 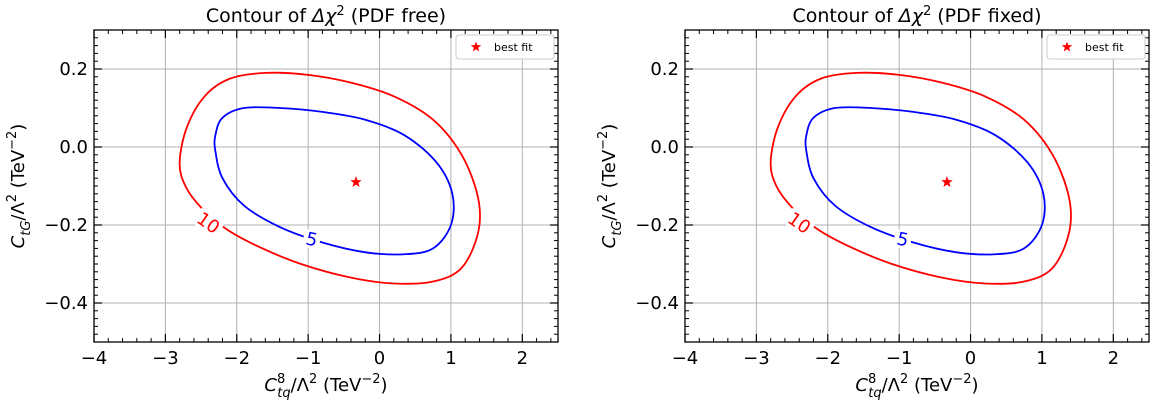 I want to click on title-suffix: (PDF fixed), so click(x=986, y=16).